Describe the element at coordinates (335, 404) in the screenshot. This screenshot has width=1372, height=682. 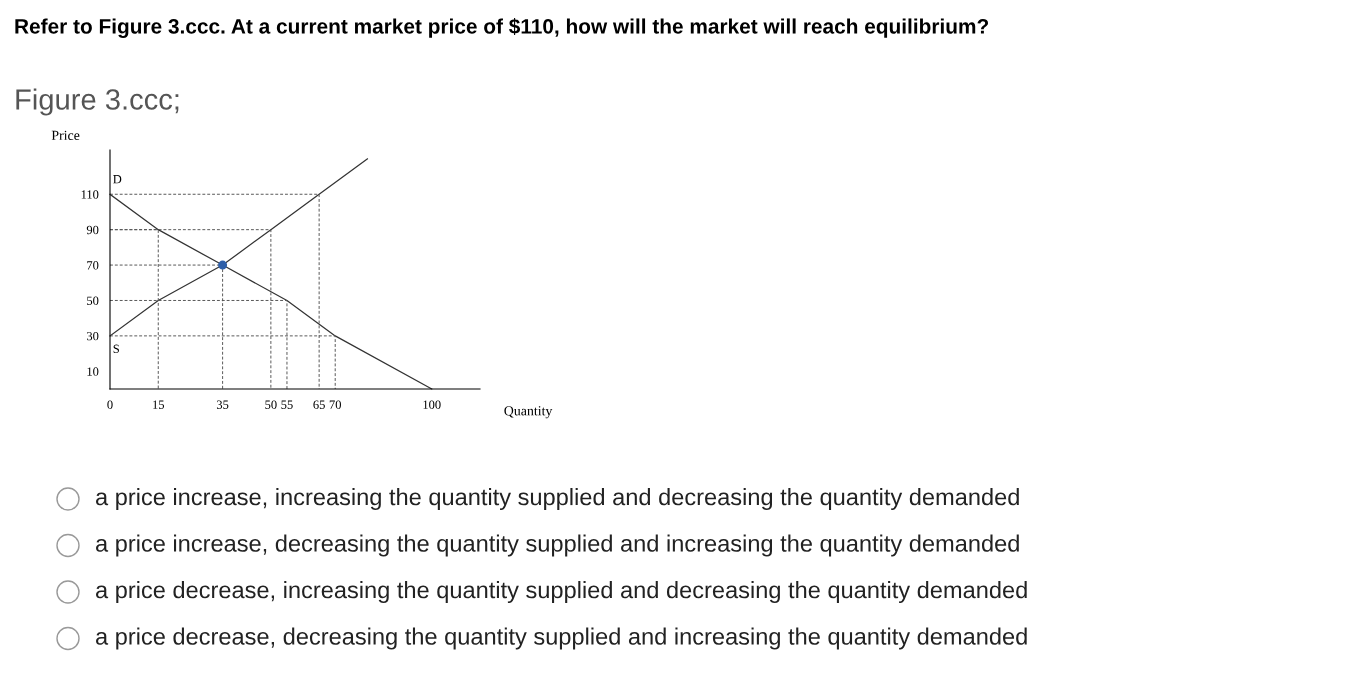
I see `x-tick-label: 70` at that location.